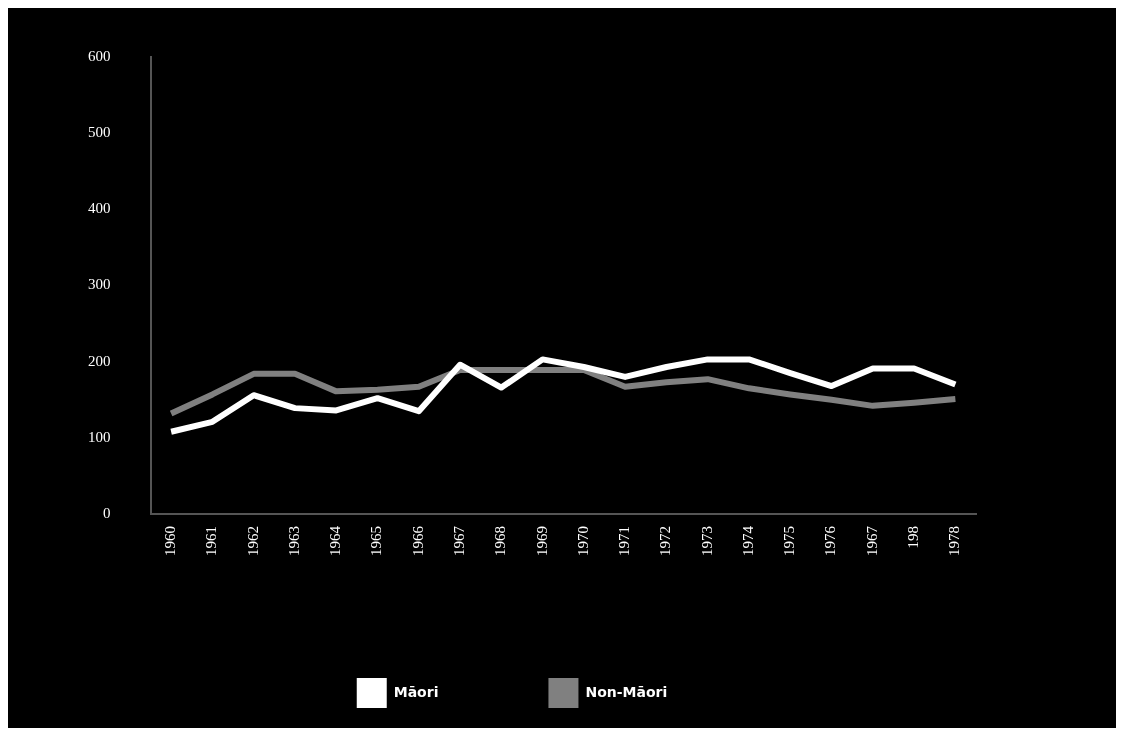 This screenshot has width=1124, height=736. What do you see at coordinates (830, 540) in the screenshot?
I see `x-tick-label: 1976` at bounding box center [830, 540].